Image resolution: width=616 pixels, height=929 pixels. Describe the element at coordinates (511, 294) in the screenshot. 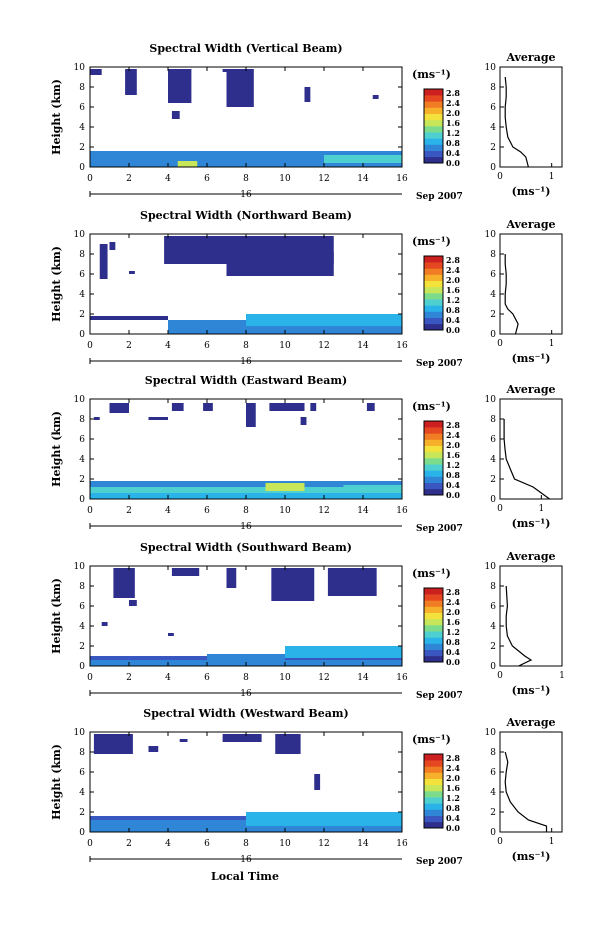

I see `average-profile-line` at that location.